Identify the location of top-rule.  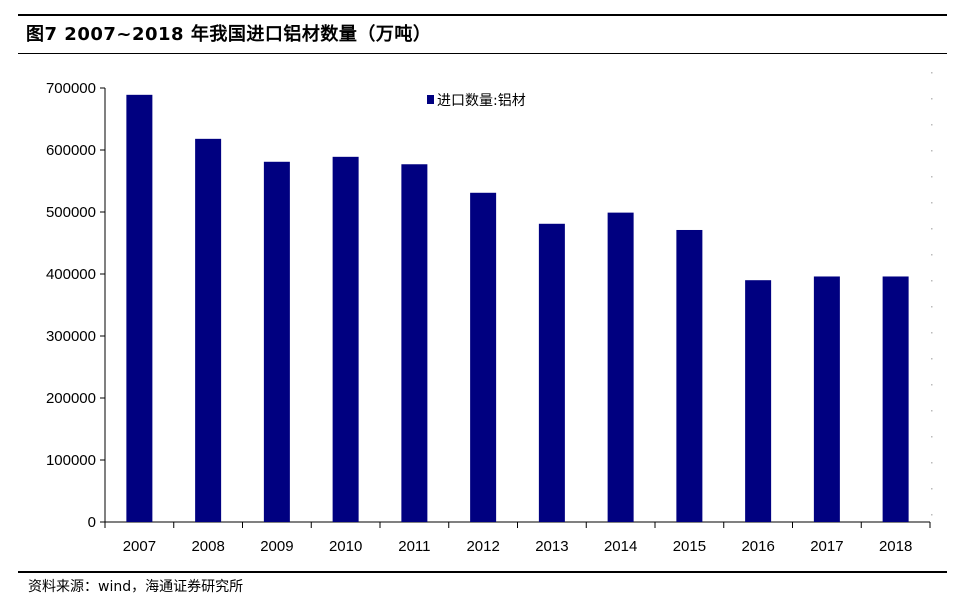
(482, 15).